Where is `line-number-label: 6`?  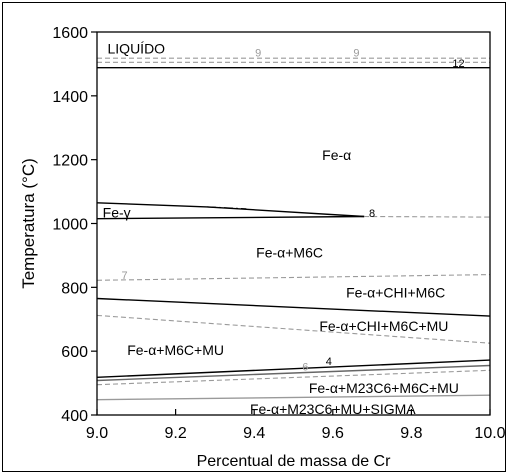
line-number-label: 6 is located at coordinates (305, 368).